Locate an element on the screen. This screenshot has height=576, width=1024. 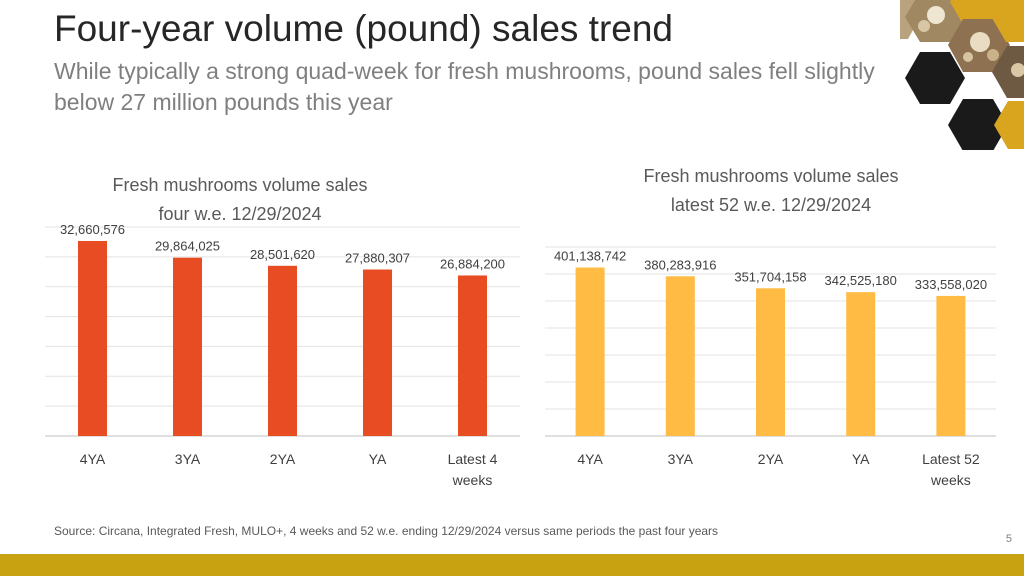
bar-value-label: 27,880,307 is located at coordinates (377, 258).